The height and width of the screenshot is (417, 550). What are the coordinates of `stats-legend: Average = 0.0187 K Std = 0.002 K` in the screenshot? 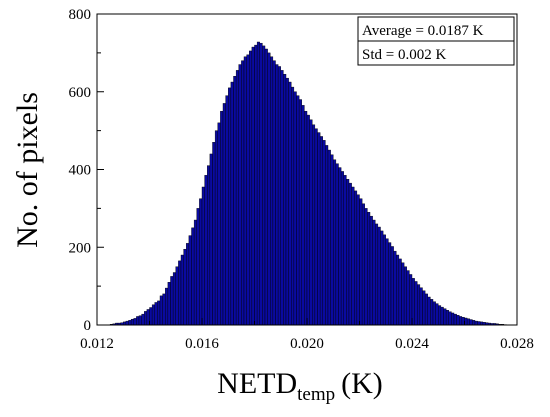 It's located at (436, 41).